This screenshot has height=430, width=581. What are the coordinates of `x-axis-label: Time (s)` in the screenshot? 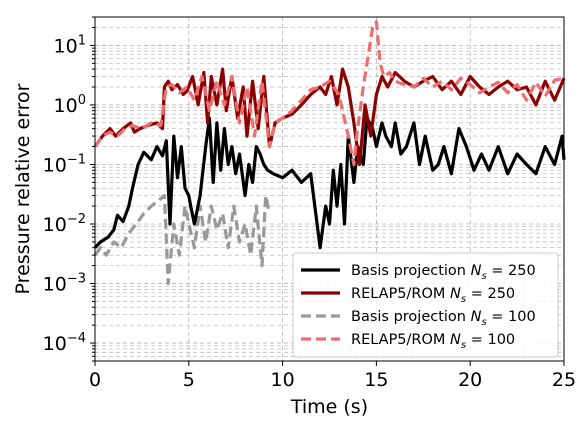 It's located at (329, 407).